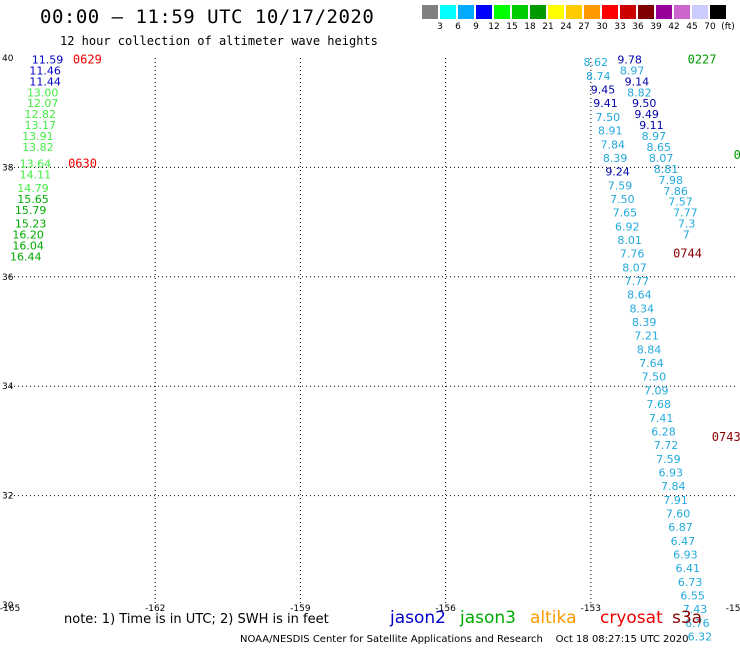 This screenshot has height=650, width=740. I want to click on swh-value: 7.72, so click(666, 445).